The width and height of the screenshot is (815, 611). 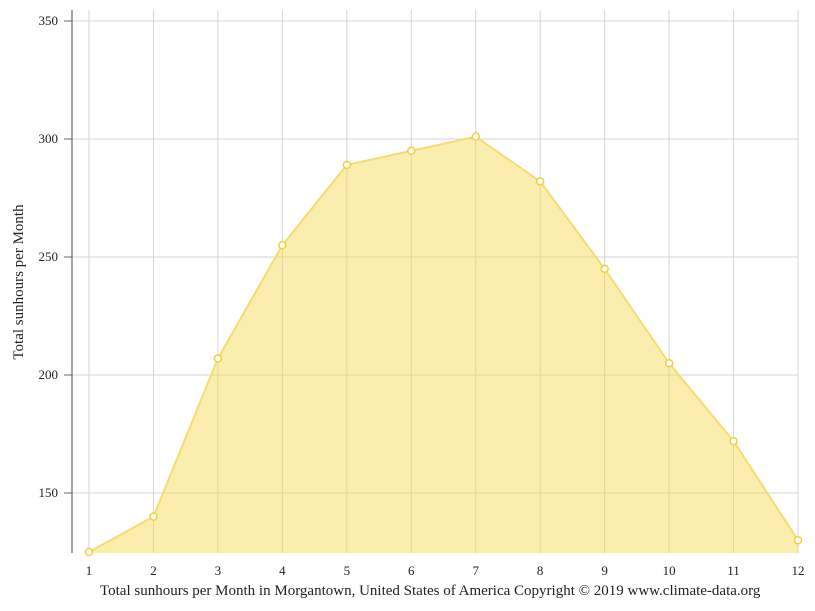 I want to click on y-axis-ticks: 150 200 250 300 350, so click(x=55, y=256).